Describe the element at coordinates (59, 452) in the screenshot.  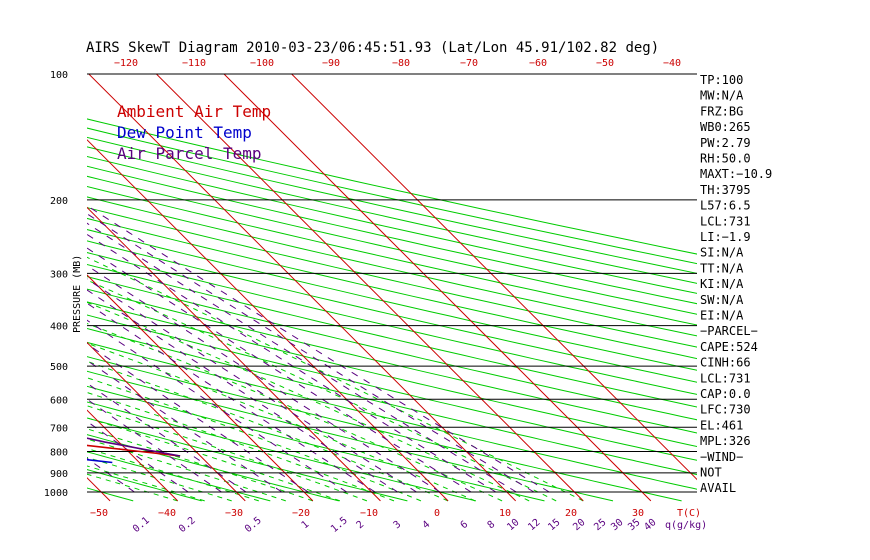
I see `pressure-tick-label: 800` at that location.